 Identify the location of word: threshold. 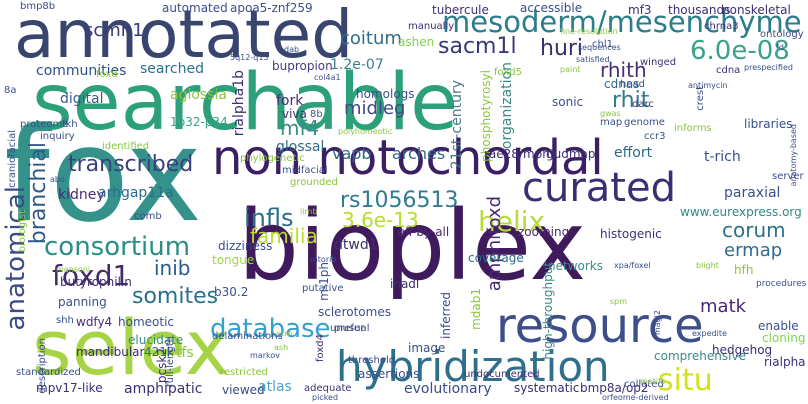
(372, 360).